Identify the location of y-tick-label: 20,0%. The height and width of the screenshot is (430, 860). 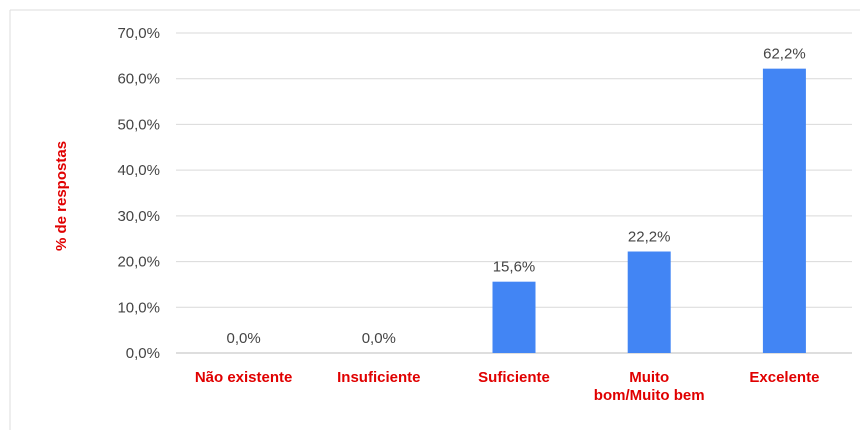
(138, 262).